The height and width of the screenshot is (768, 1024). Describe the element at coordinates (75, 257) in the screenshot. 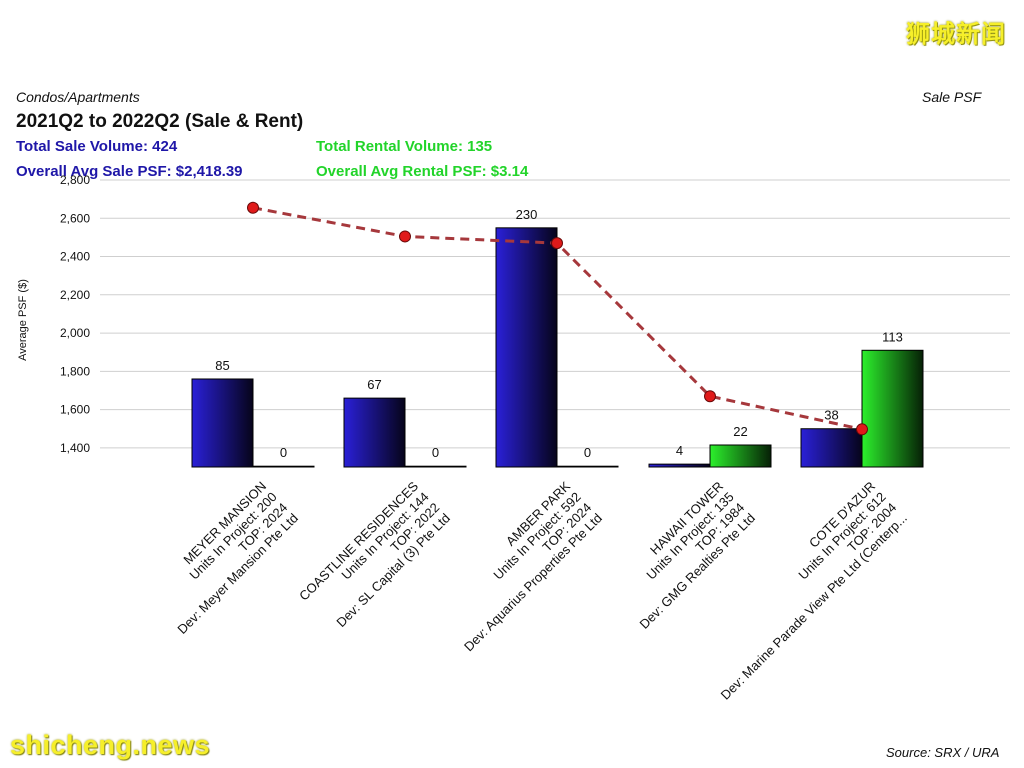

I see `y-tick-label: 2,400` at that location.